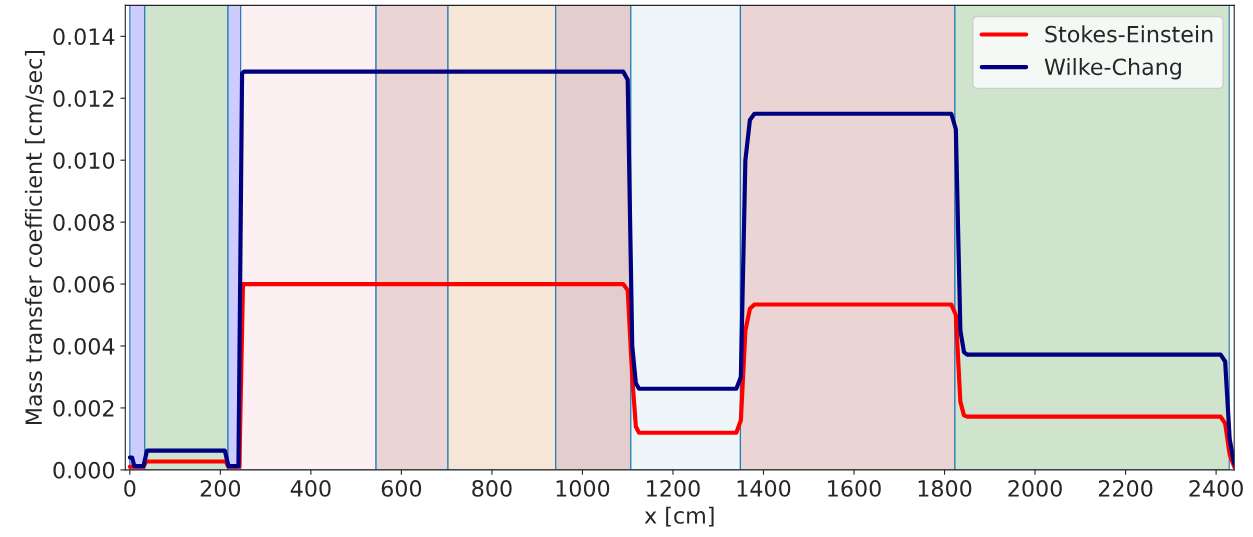 The height and width of the screenshot is (537, 1253). What do you see at coordinates (34, 237) in the screenshot?
I see `y-axis-title: Mass transfer coefficient [cm/sec]` at bounding box center [34, 237].